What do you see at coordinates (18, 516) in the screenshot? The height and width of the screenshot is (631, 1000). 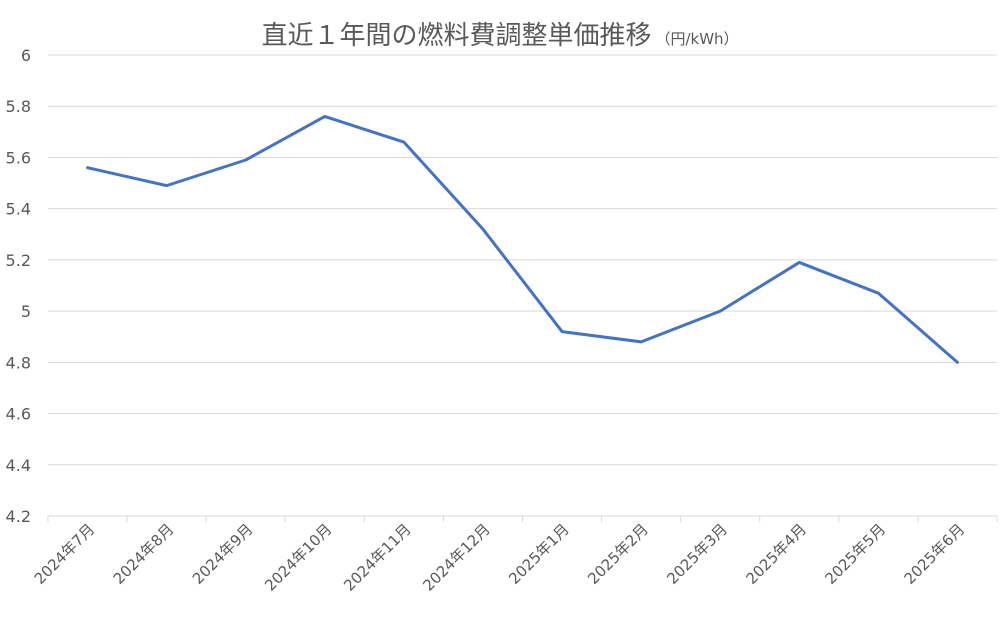 I see `y-tick-label: 4.2` at bounding box center [18, 516].